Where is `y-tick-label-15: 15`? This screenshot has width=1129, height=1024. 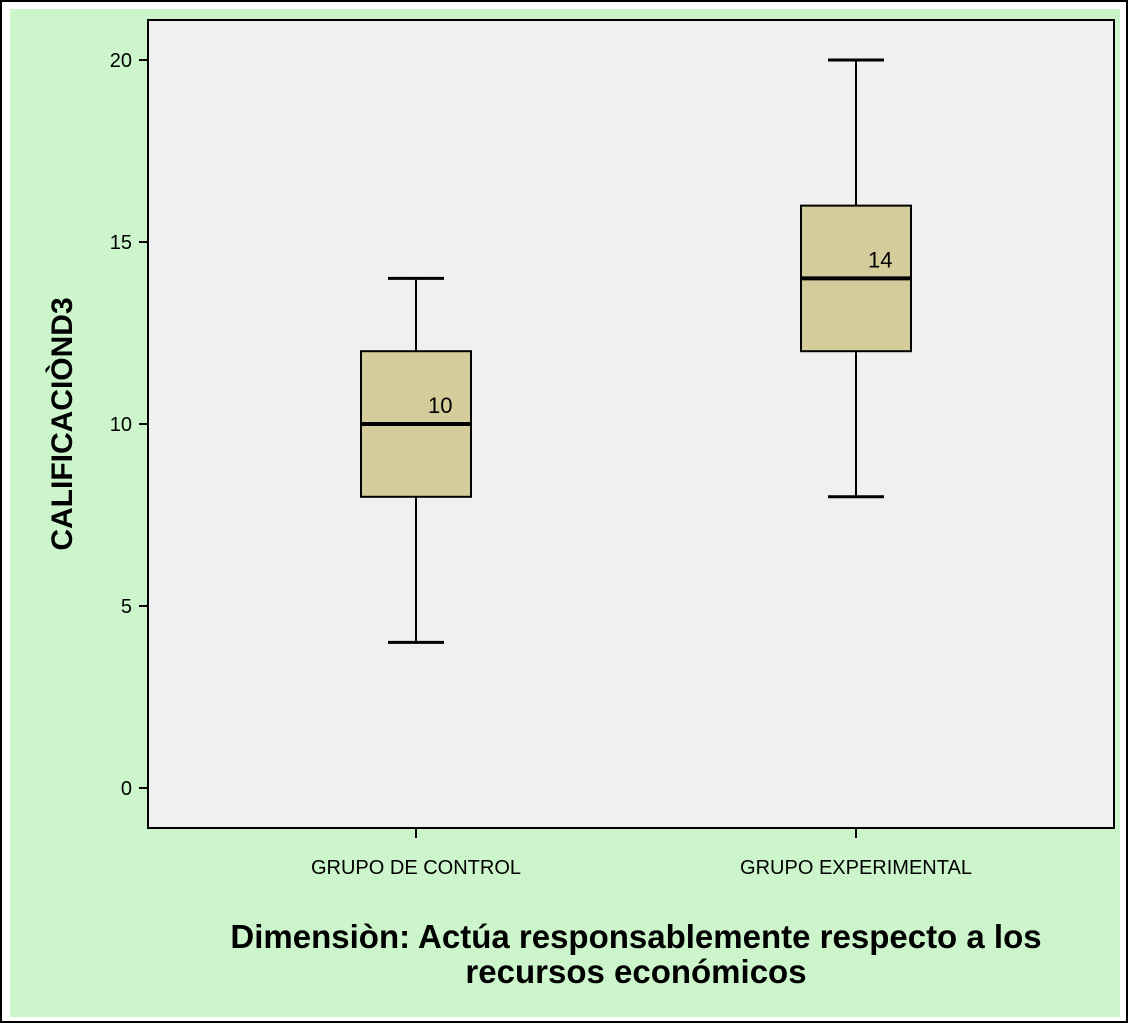 y-tick-label-15: 15 is located at coordinates (121, 243).